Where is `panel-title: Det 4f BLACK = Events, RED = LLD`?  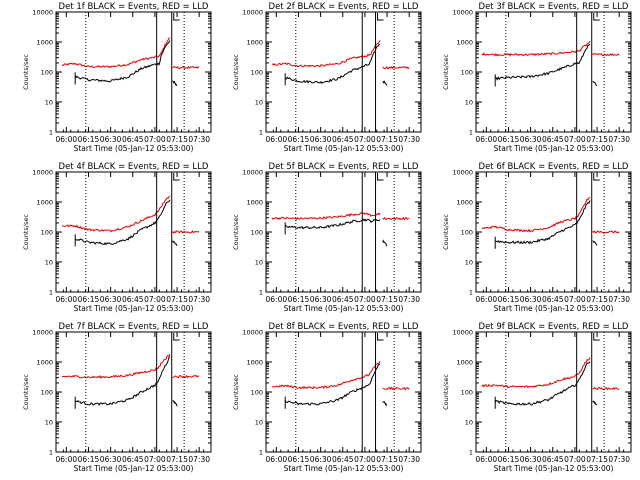
panel-title: Det 4f BLACK = Events, RED = LLD is located at coordinates (134, 167).